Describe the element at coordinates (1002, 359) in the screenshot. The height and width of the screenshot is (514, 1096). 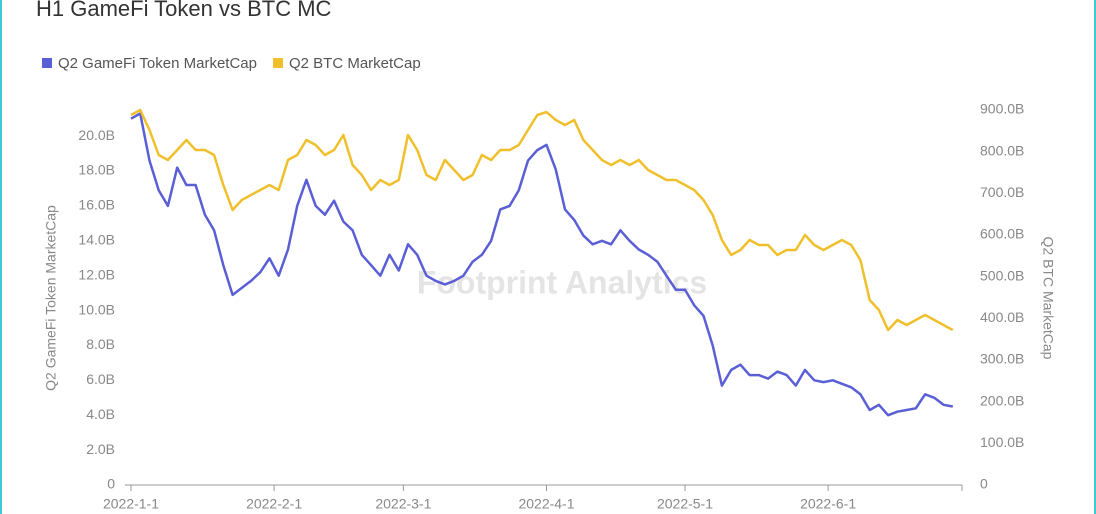
I see `y2-tick-label: 300.0B` at that location.